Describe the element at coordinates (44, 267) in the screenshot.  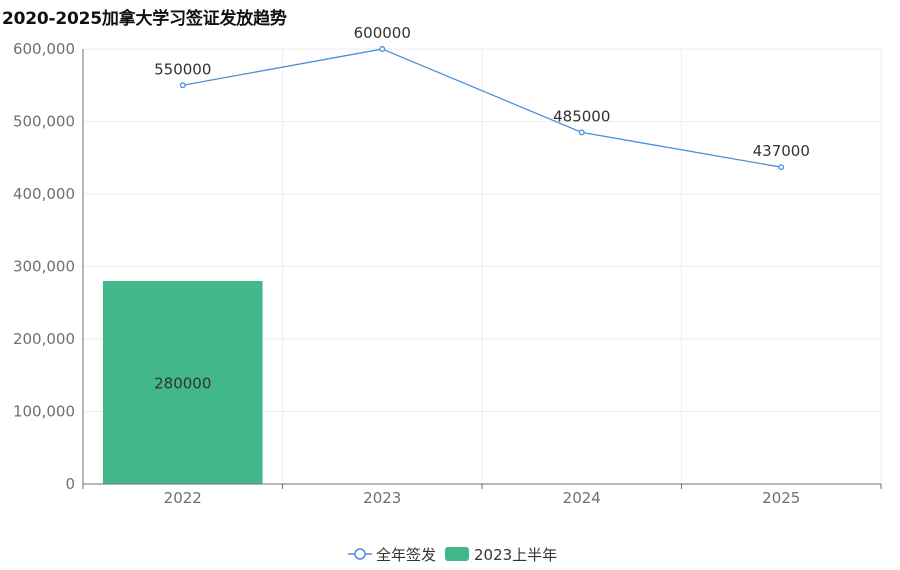
I see `y-tick-label: 300,000` at that location.